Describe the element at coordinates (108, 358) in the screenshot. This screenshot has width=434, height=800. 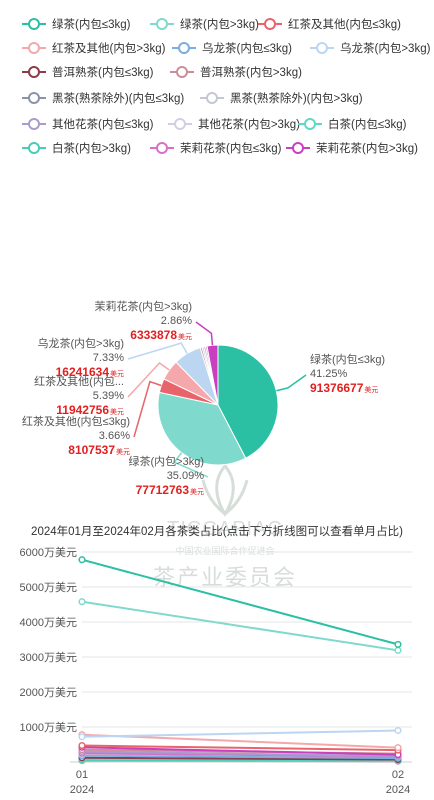
I see `pie-label-pct: 7.33%` at that location.